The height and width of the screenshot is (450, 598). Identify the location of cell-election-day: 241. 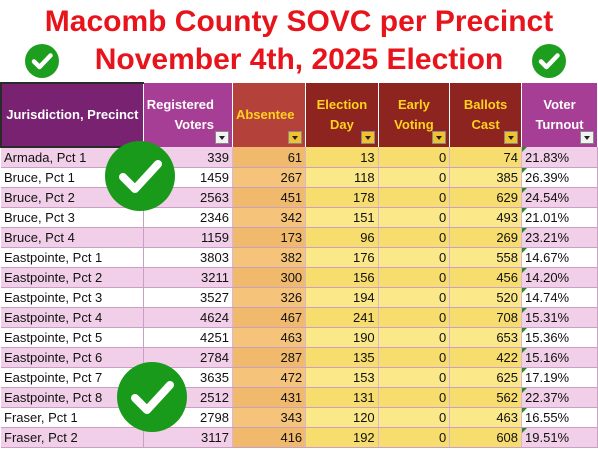
(342, 317).